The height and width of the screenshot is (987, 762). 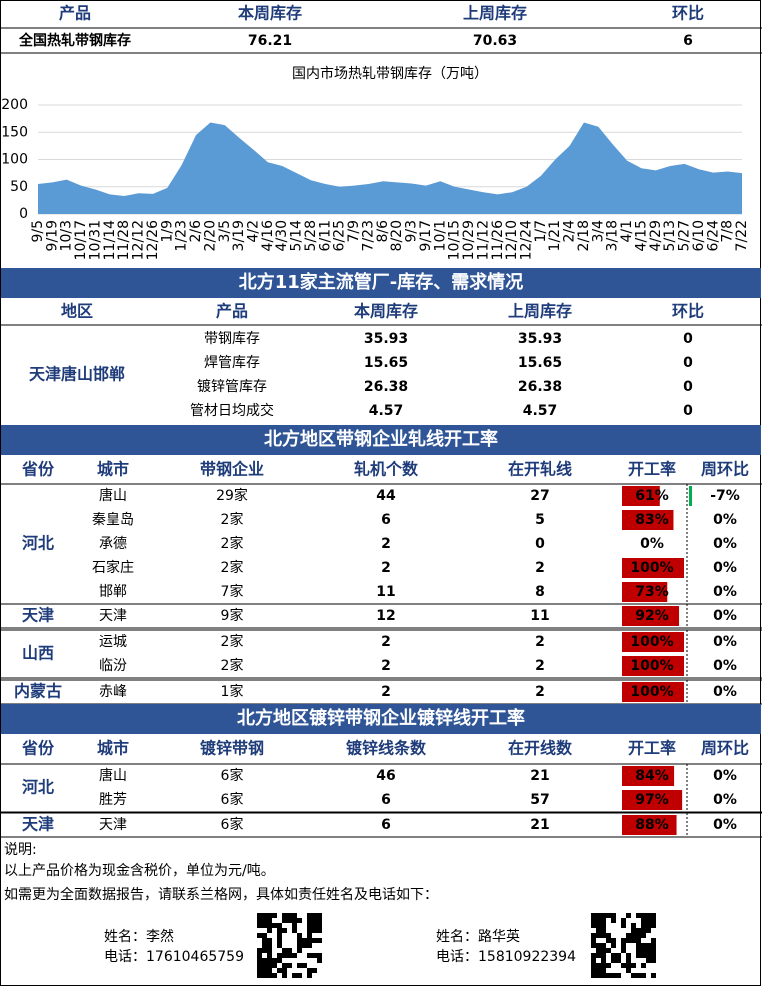 I want to click on cell-text: 本周库存, so click(x=270, y=13).